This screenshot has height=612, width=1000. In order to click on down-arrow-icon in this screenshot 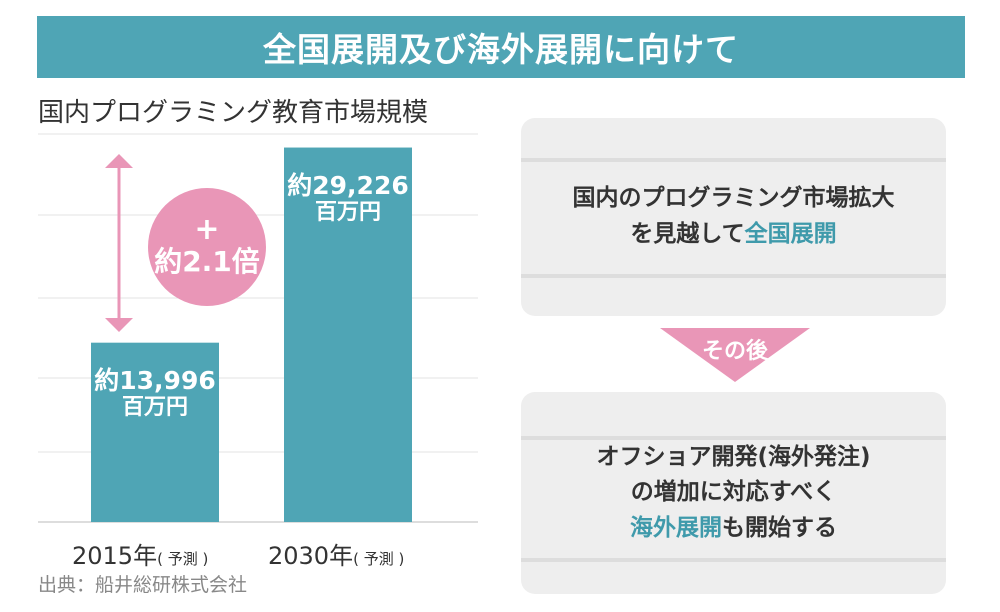, I will do `click(735, 355)`.